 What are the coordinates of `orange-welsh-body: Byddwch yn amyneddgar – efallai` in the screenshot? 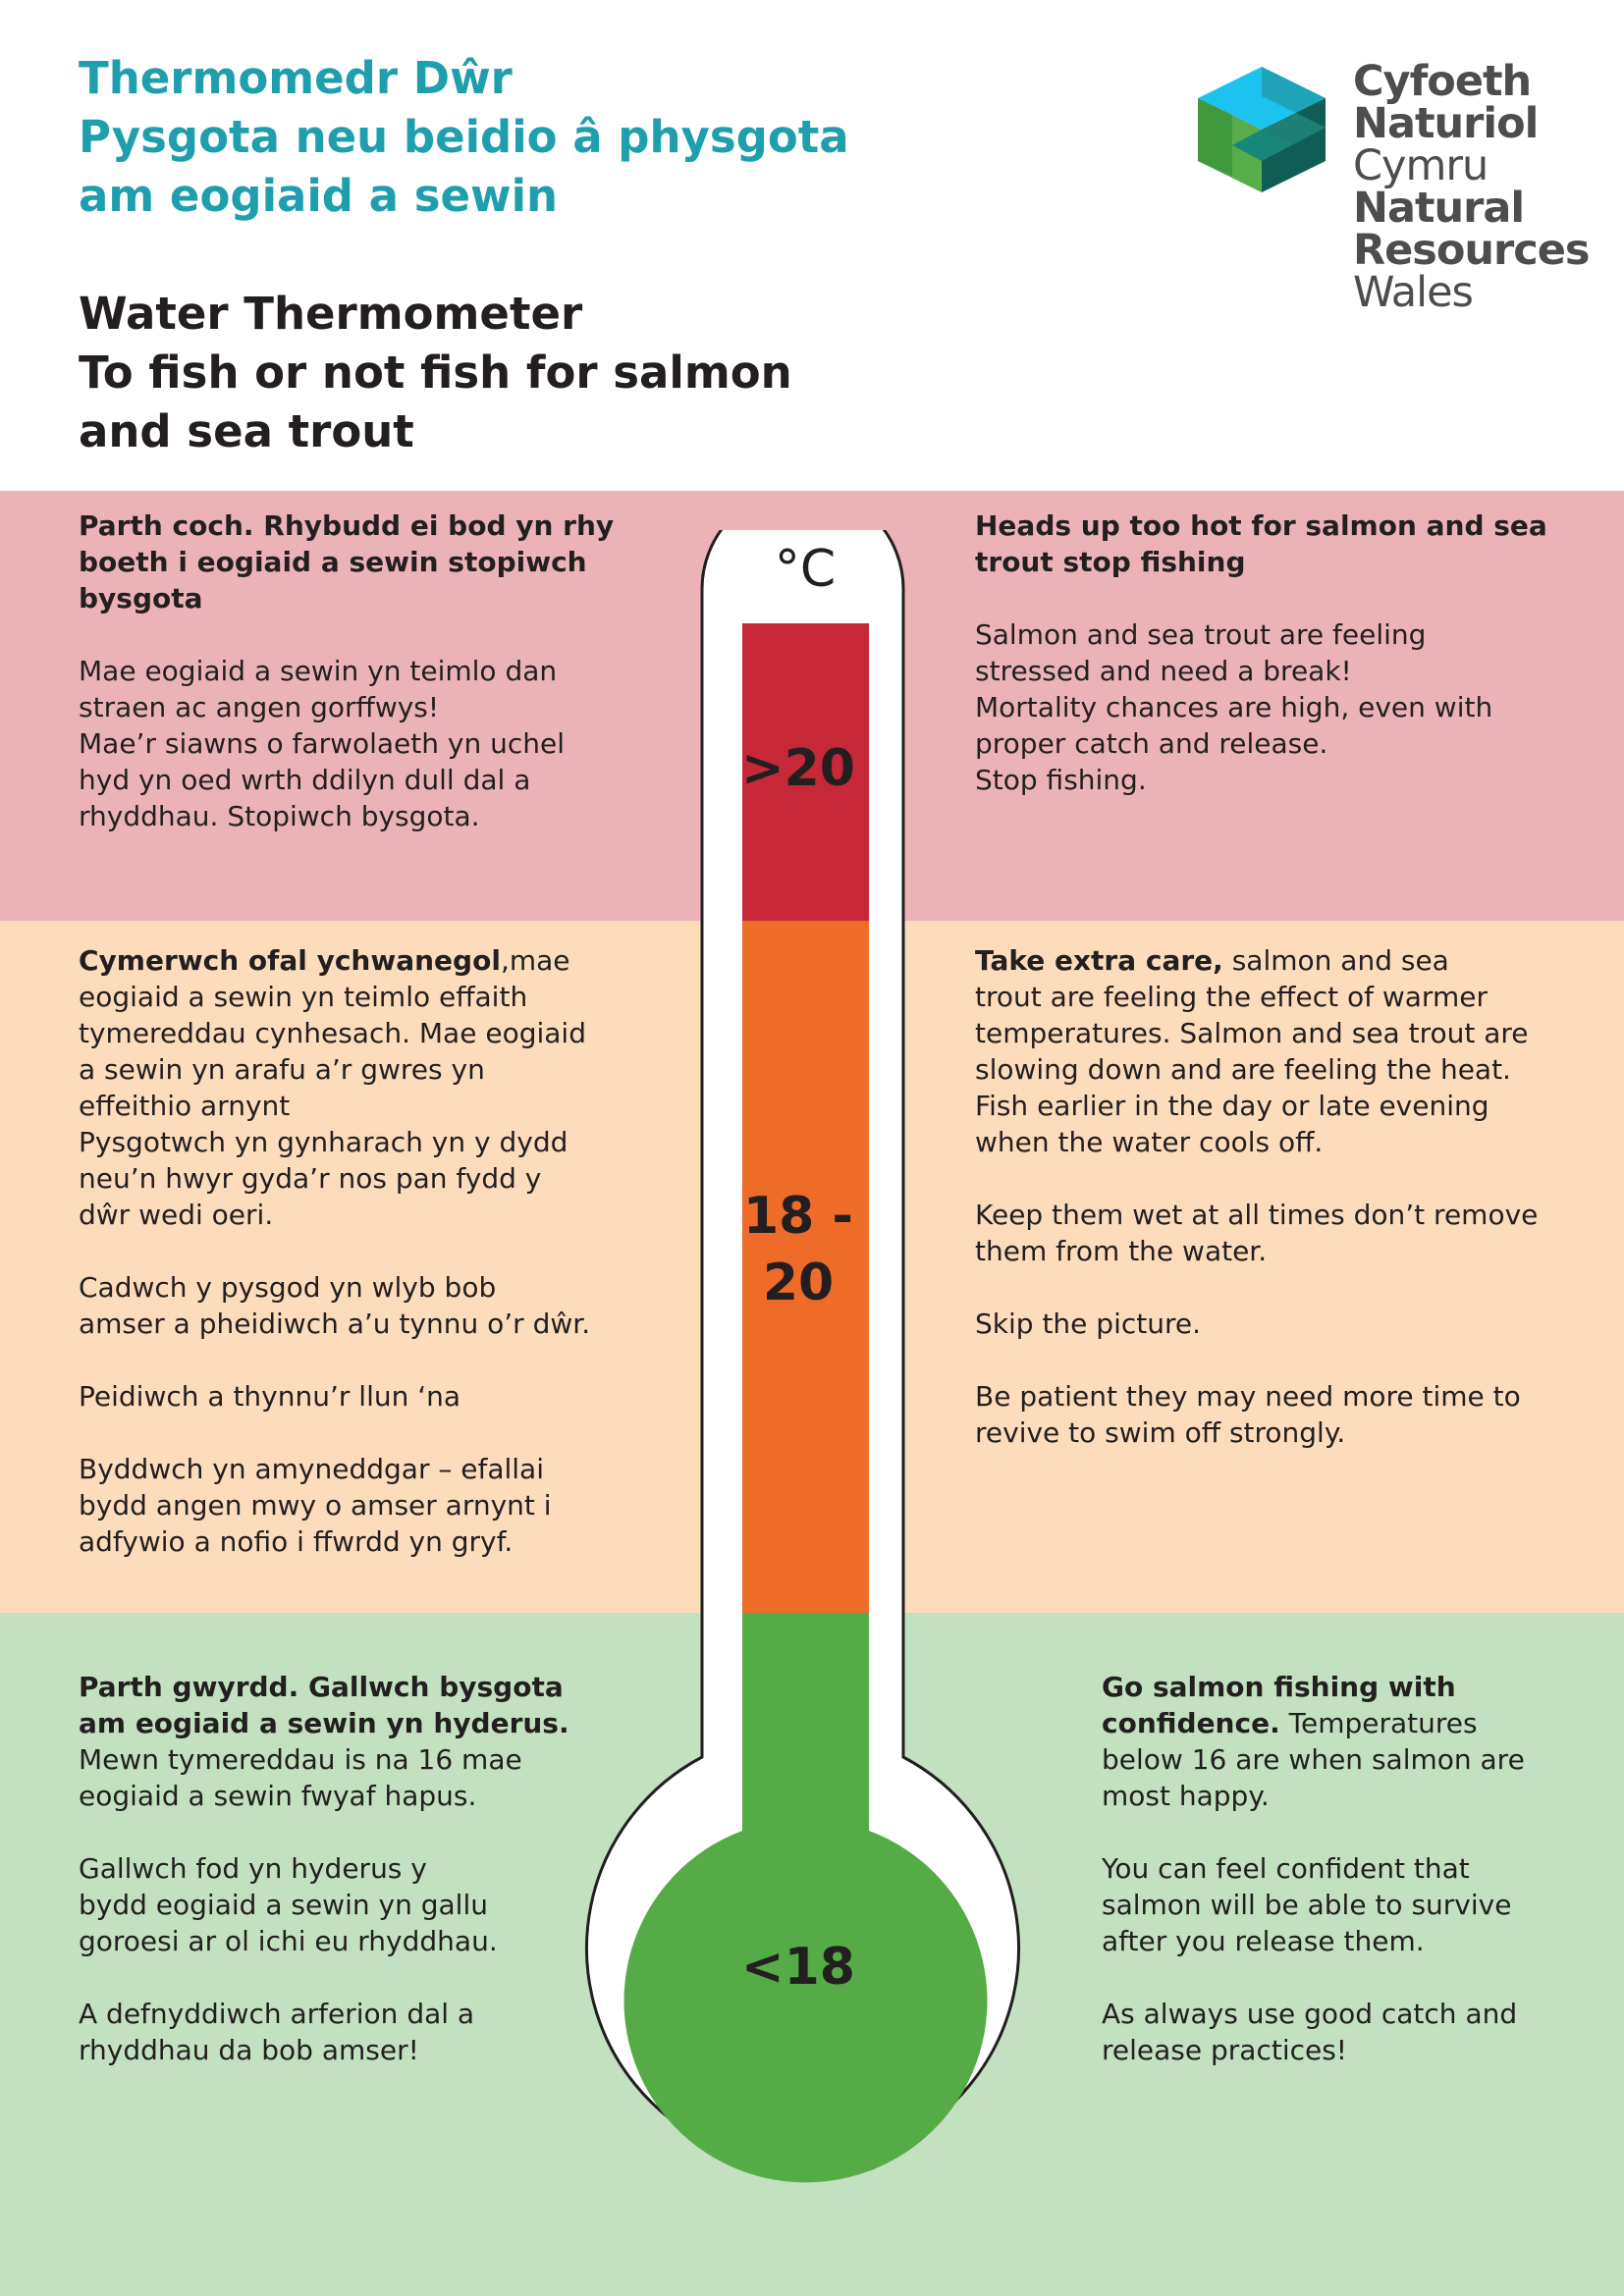 It's located at (311, 1469).